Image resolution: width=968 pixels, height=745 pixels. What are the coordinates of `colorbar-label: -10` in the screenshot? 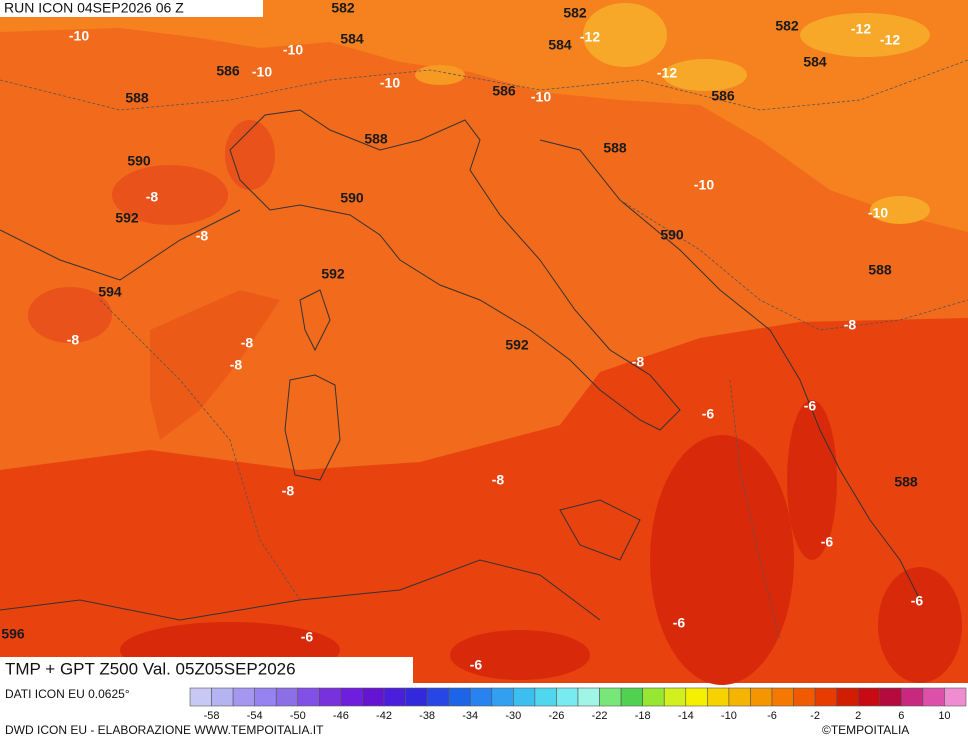 It's located at (729, 716).